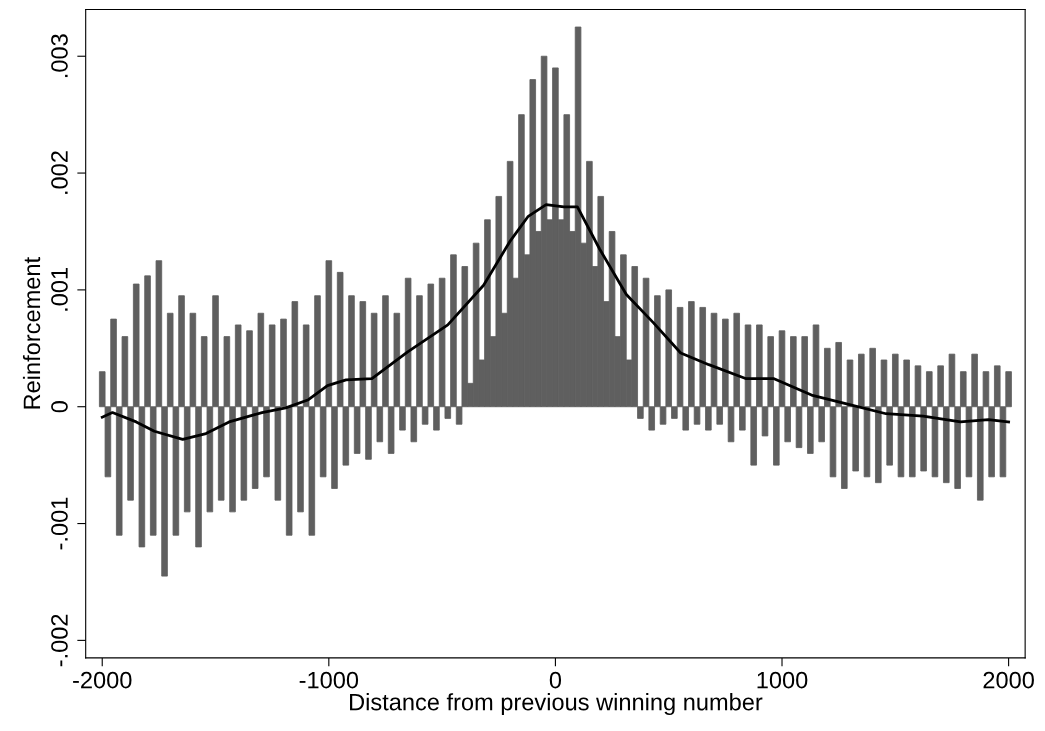 The width and height of the screenshot is (1045, 731). Describe the element at coordinates (31, 333) in the screenshot. I see `y-axis-title: Reinforcement` at that location.